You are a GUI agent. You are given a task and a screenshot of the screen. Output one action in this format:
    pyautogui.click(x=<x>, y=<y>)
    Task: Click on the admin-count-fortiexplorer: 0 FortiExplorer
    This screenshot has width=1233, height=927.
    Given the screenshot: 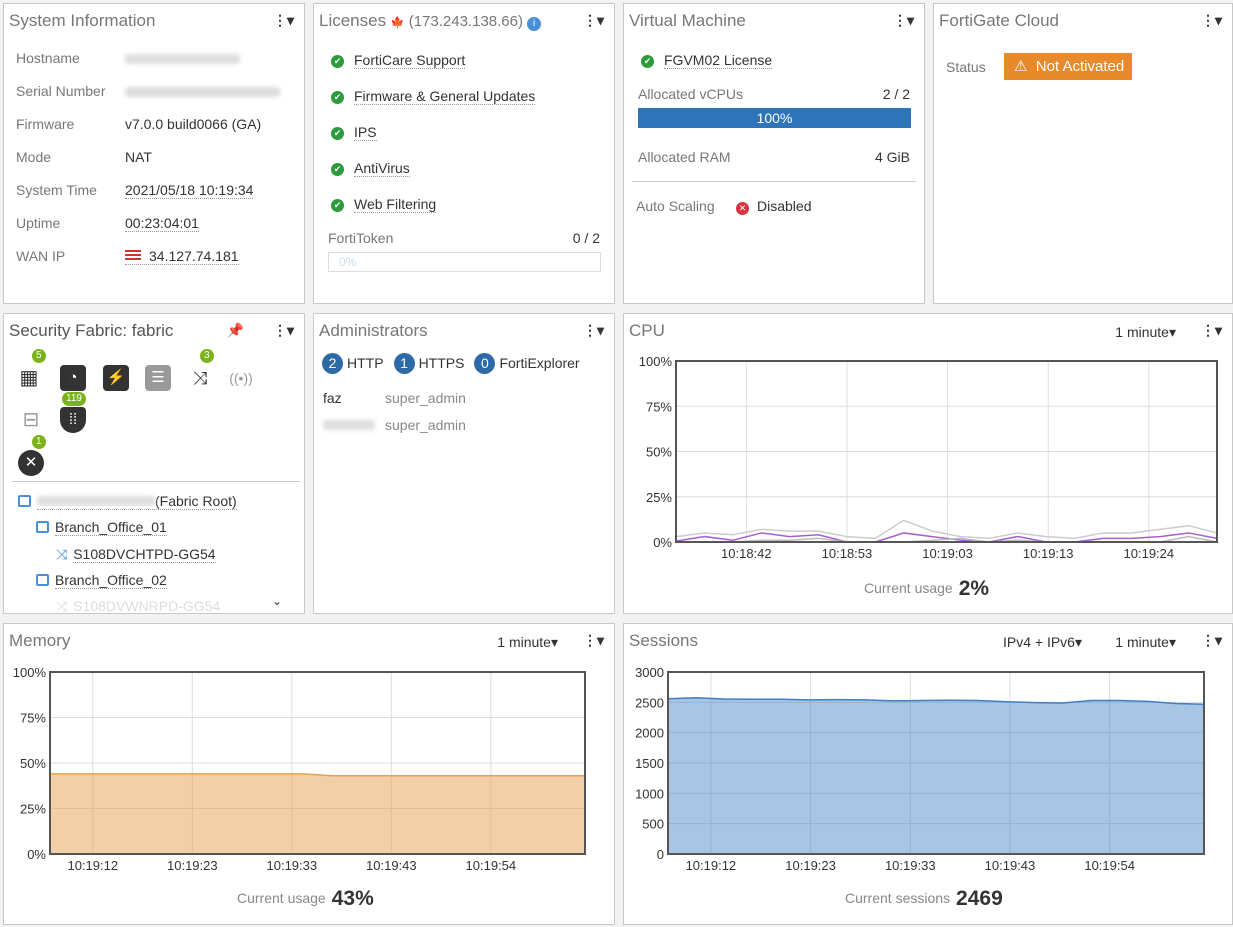 What is the action you would take?
    pyautogui.click(x=527, y=363)
    